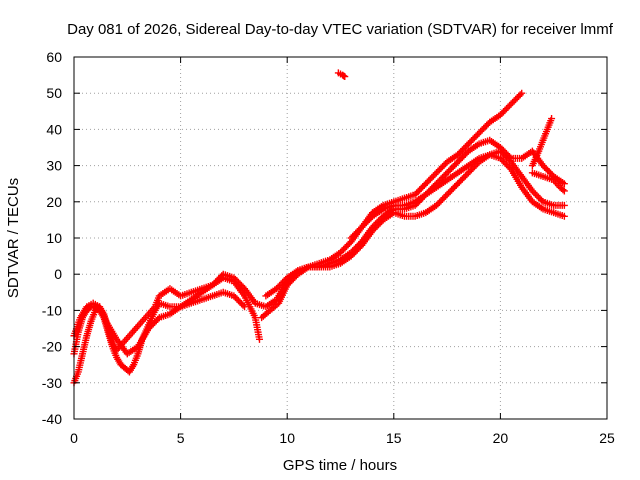 This screenshot has width=640, height=480. Describe the element at coordinates (74, 438) in the screenshot. I see `x-tick-label: 0` at that location.